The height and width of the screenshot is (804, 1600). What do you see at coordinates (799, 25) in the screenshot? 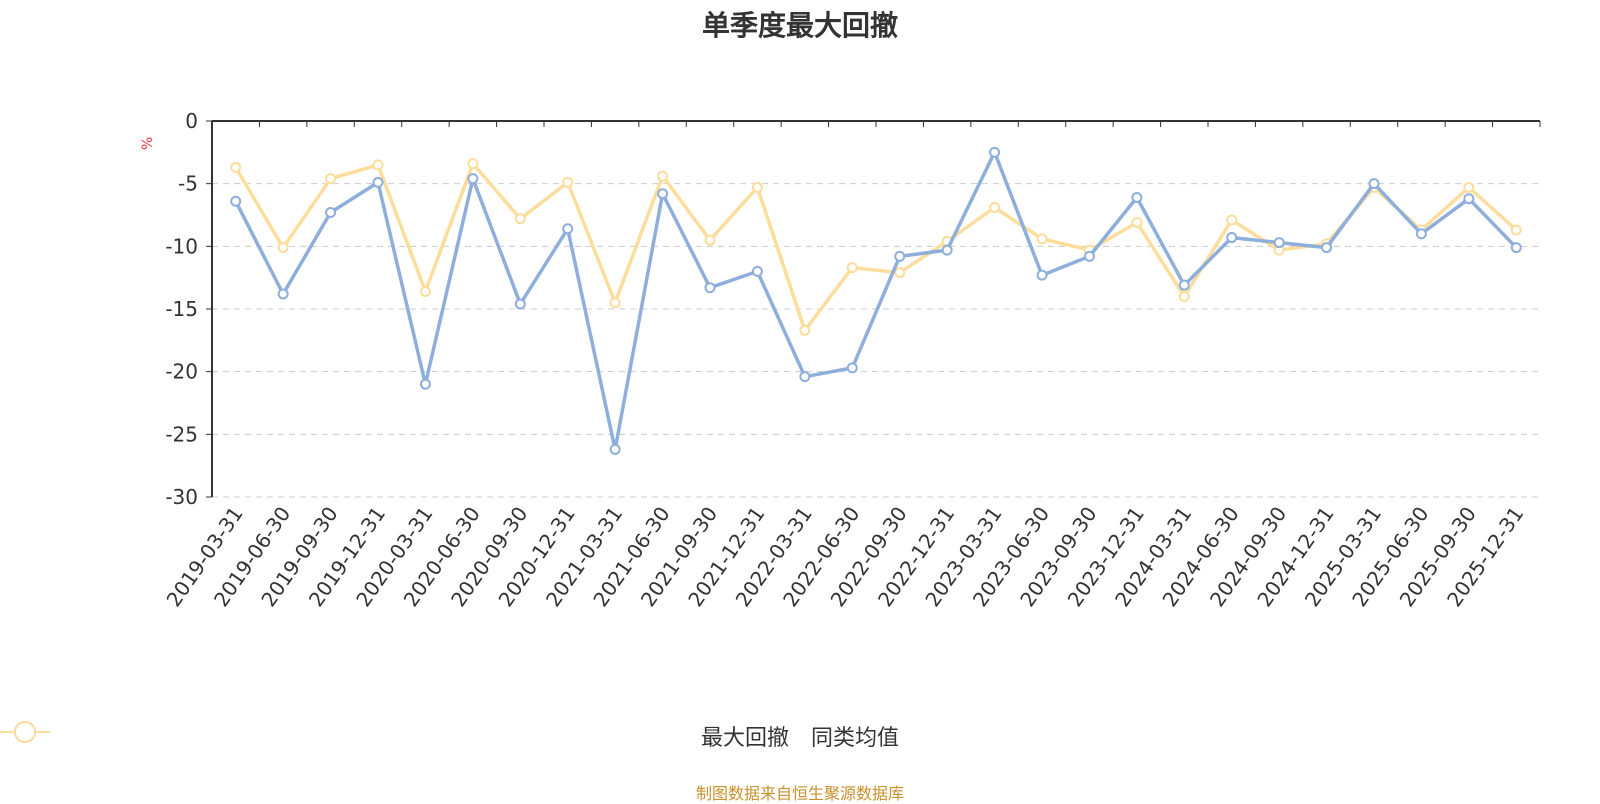
I see `chart-title: 单季度最大回撤` at bounding box center [799, 25].